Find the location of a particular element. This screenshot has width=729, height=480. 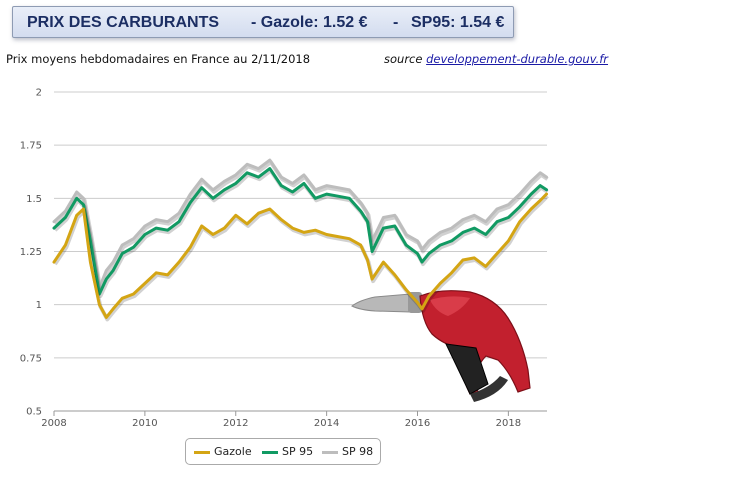

gazole-price: - Gazole: 1.52 € is located at coordinates (309, 22).